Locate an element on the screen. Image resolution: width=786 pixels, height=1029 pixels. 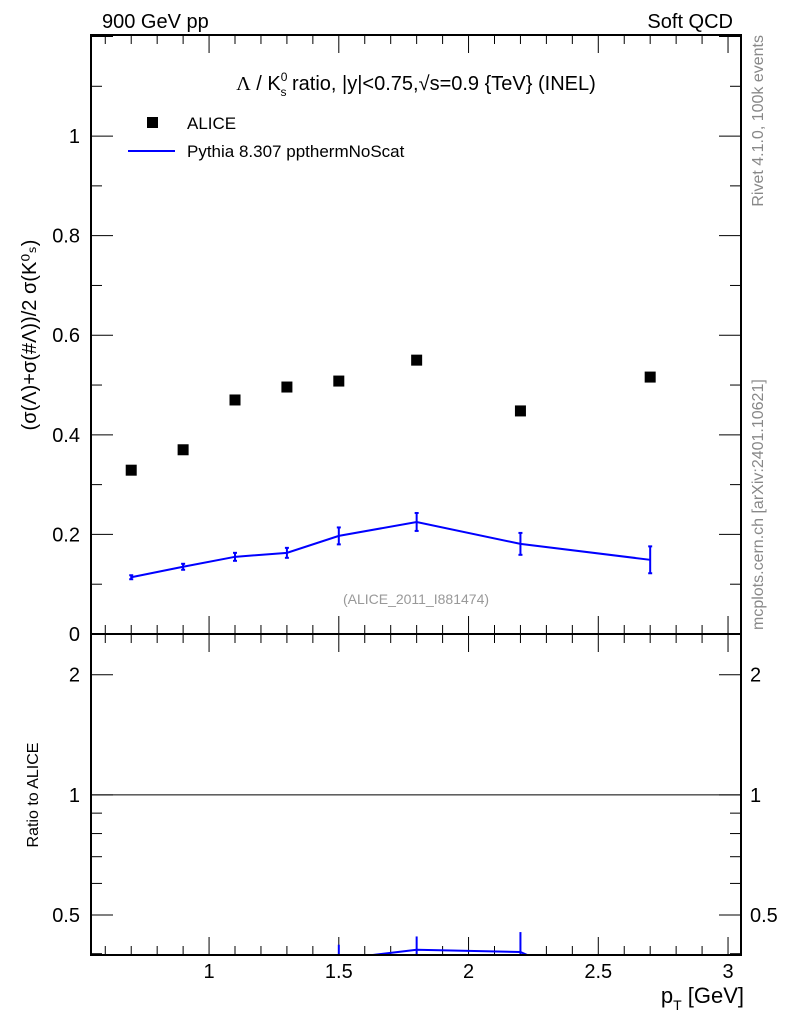
x-tick-label: 2 is located at coordinates (468, 972).